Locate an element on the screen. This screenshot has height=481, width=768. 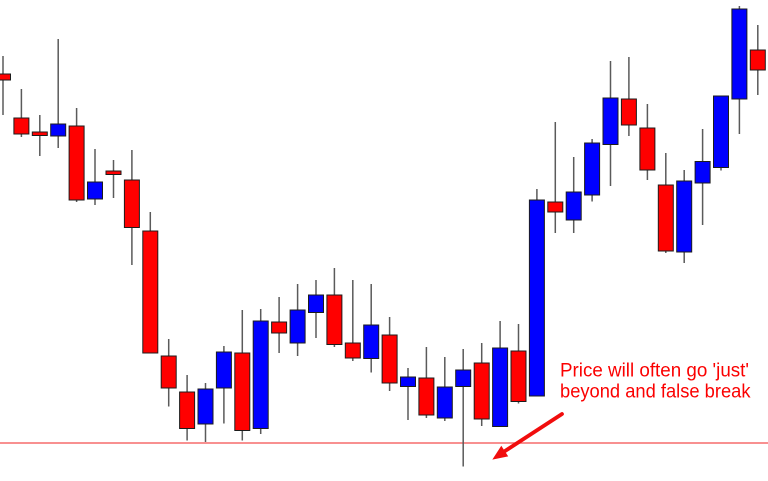
svg-text: Price will often go 'just' is located at coordinates (654, 371).